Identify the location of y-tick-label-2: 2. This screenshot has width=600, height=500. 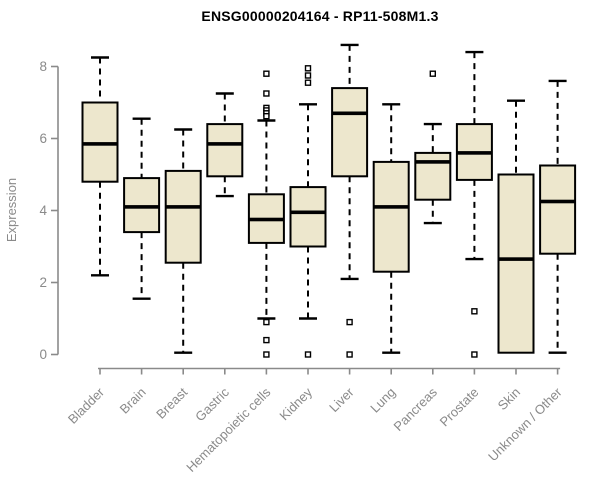
(43, 282).